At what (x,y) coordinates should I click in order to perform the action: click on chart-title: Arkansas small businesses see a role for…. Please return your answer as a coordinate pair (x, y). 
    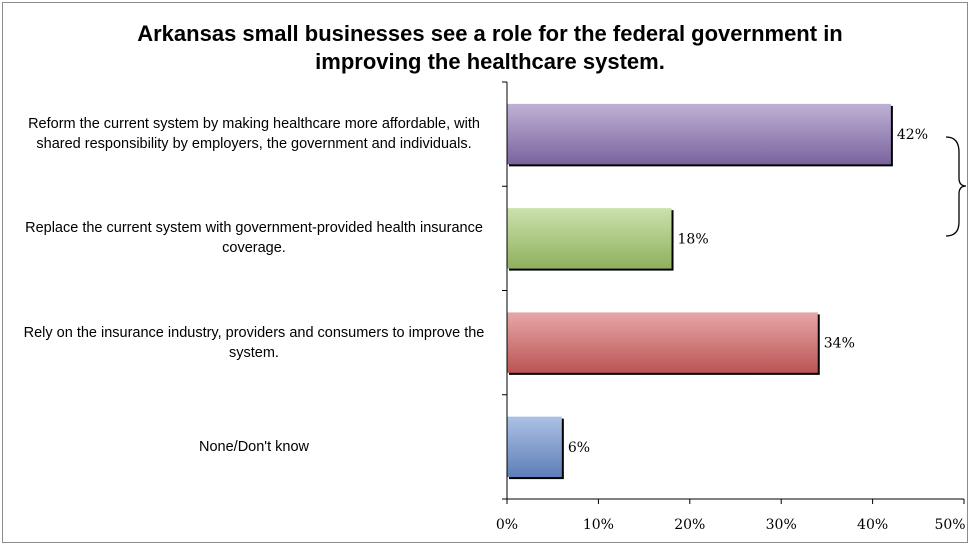
    Looking at the image, I should click on (490, 47).